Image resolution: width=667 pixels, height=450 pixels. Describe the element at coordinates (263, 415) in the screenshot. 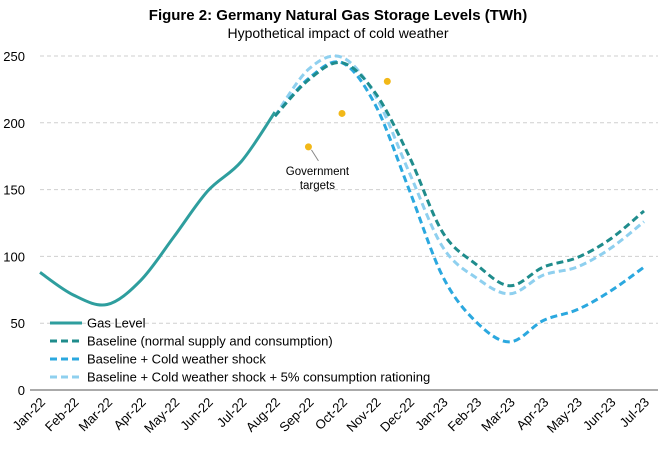

I see `x-tick-label: Aug-22` at that location.